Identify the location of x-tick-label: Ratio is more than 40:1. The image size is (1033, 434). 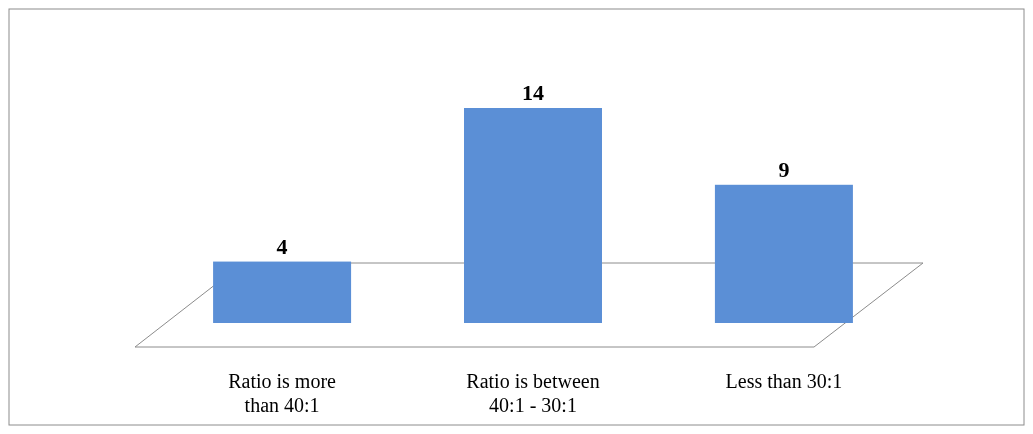
(282, 393).